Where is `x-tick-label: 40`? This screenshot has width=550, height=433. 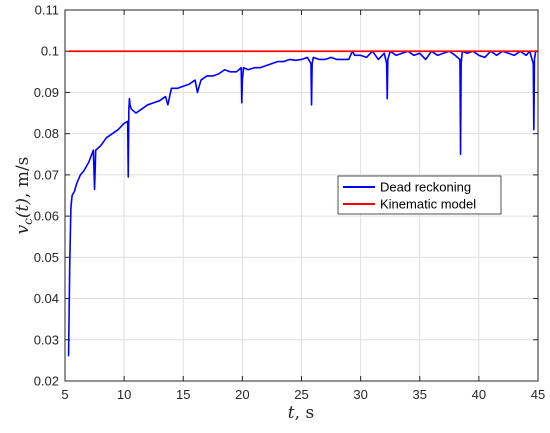
x-tick-label: 40 is located at coordinates (479, 394).